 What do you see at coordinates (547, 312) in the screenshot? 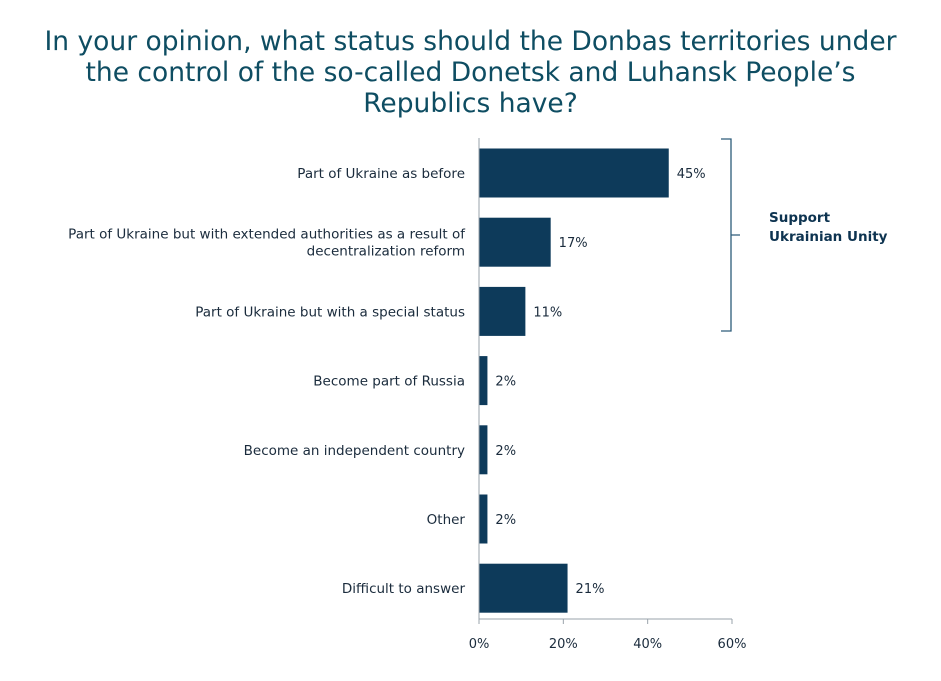
I see `bar-value-label: 11%` at bounding box center [547, 312].